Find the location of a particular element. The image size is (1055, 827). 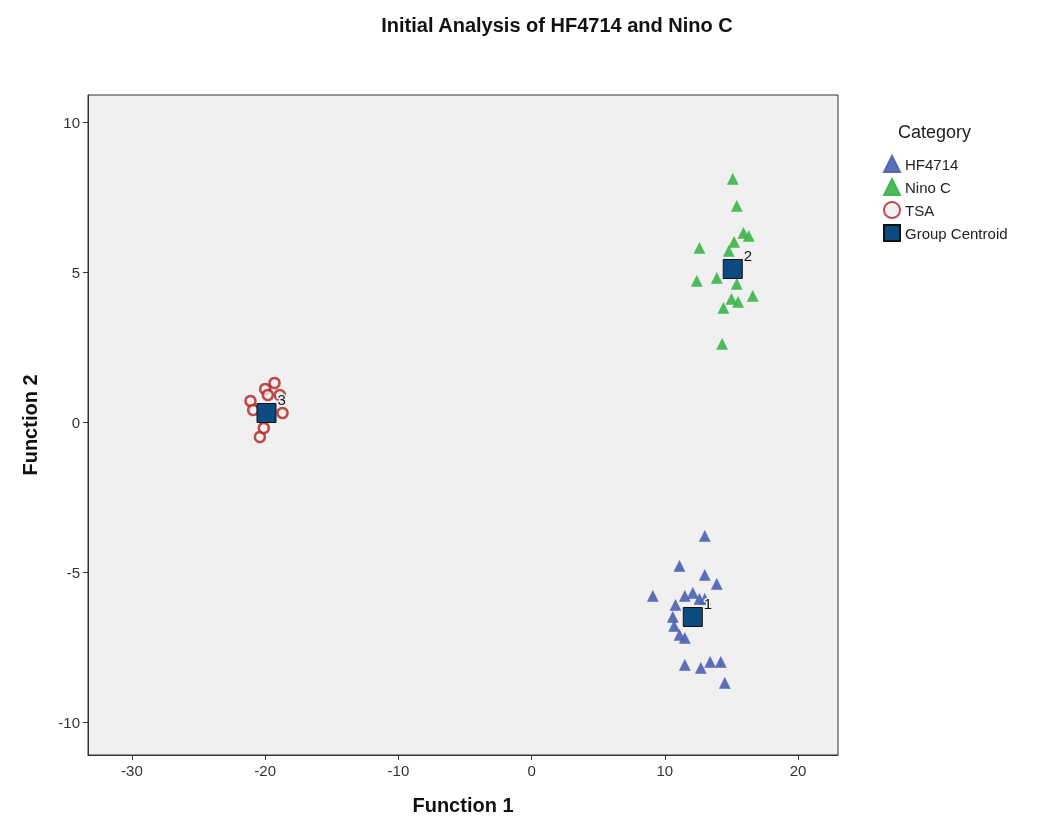

chart-title: Initial Analysis of HF4714 and Nino C is located at coordinates (557, 25).